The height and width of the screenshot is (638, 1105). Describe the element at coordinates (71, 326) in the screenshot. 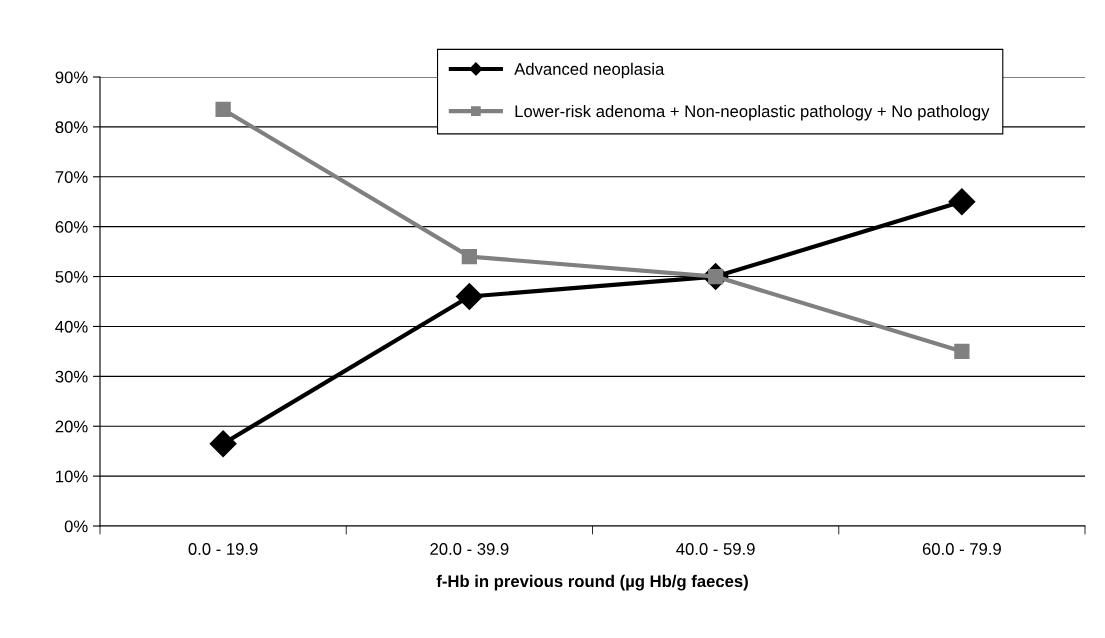

I see `y-tick-label: 40%` at that location.